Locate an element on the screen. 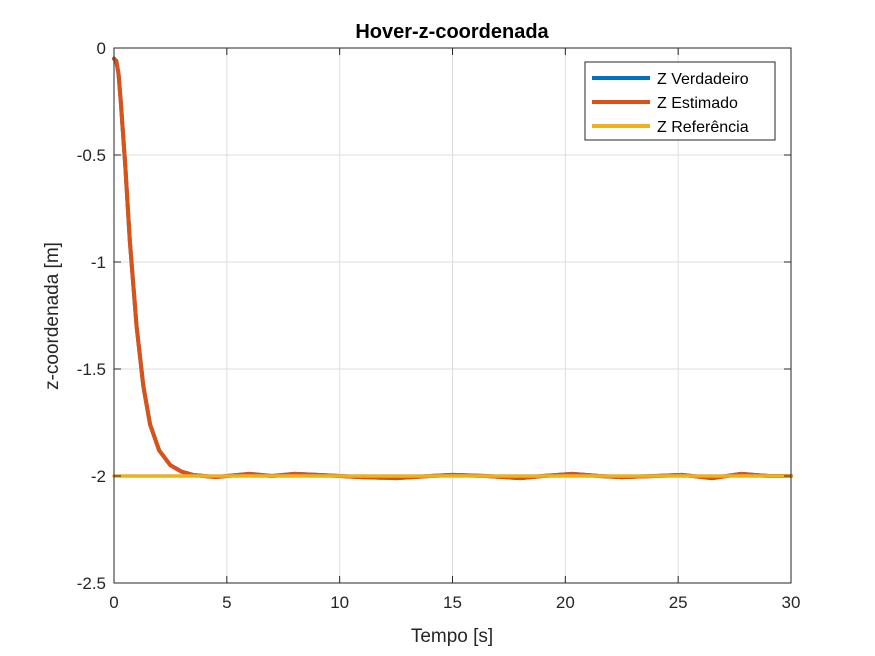 This screenshot has height=656, width=875. y-axis-label: z-coordenada [m] is located at coordinates (52, 316).